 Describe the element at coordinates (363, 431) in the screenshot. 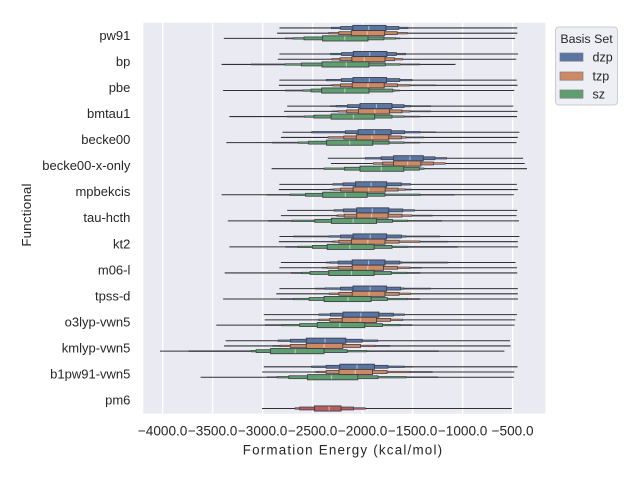

I see `svg-text: −2000.0` at that location.